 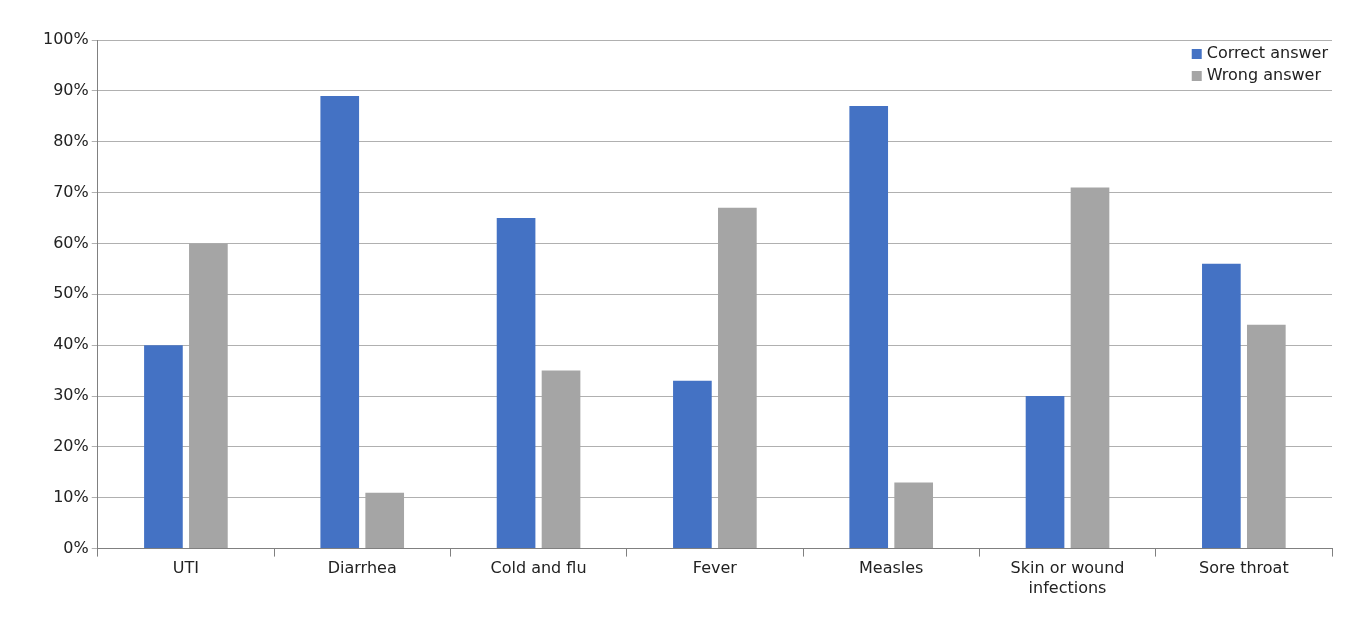 What do you see at coordinates (71, 242) in the screenshot?
I see `y-tick-label: 60%` at bounding box center [71, 242].